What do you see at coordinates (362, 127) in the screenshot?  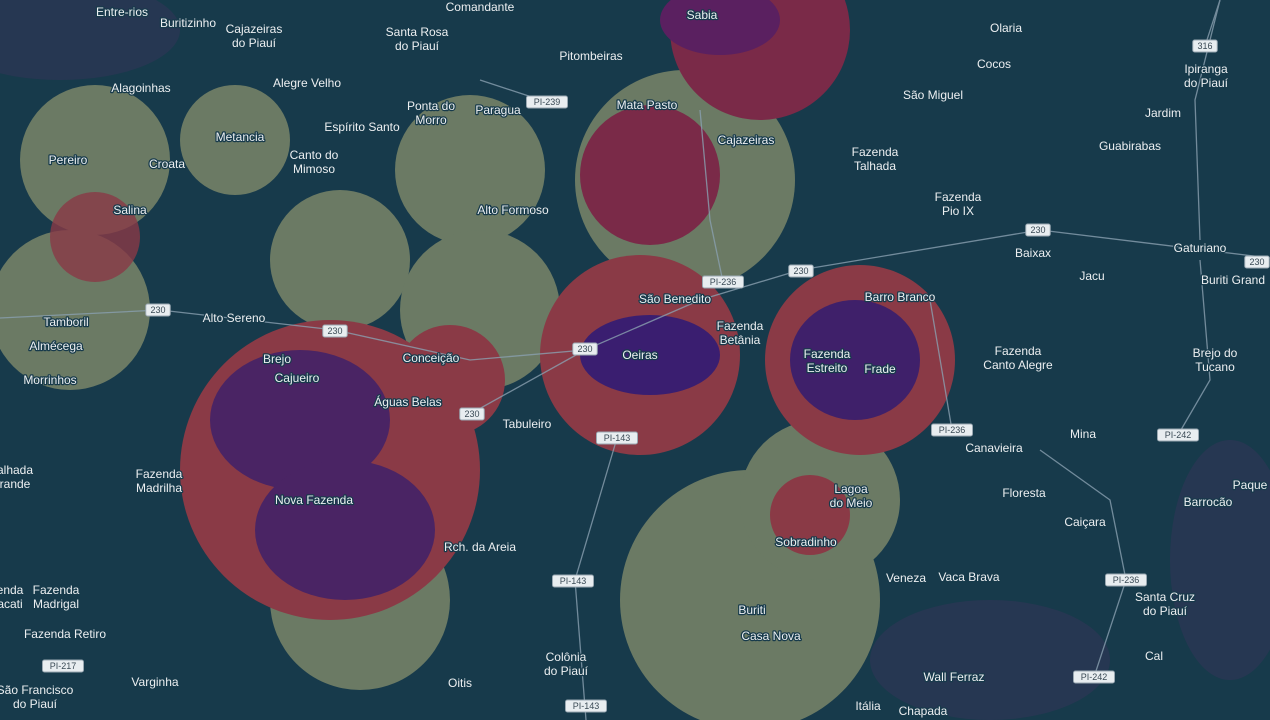 I see `place-label-line: Espírito Santo` at bounding box center [362, 127].